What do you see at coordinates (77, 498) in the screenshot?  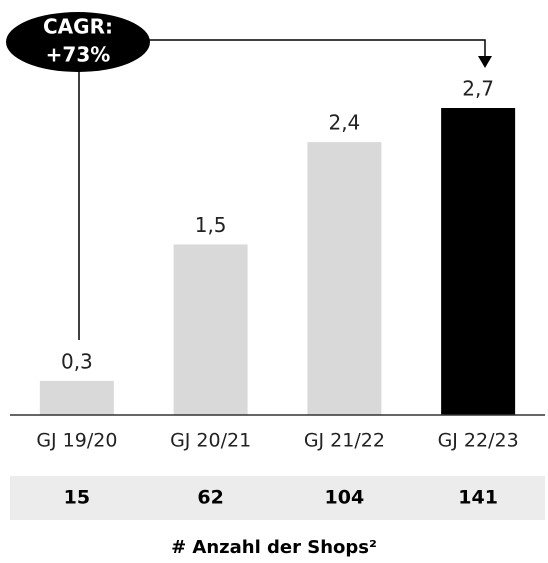 I see `table-value: 15` at bounding box center [77, 498].